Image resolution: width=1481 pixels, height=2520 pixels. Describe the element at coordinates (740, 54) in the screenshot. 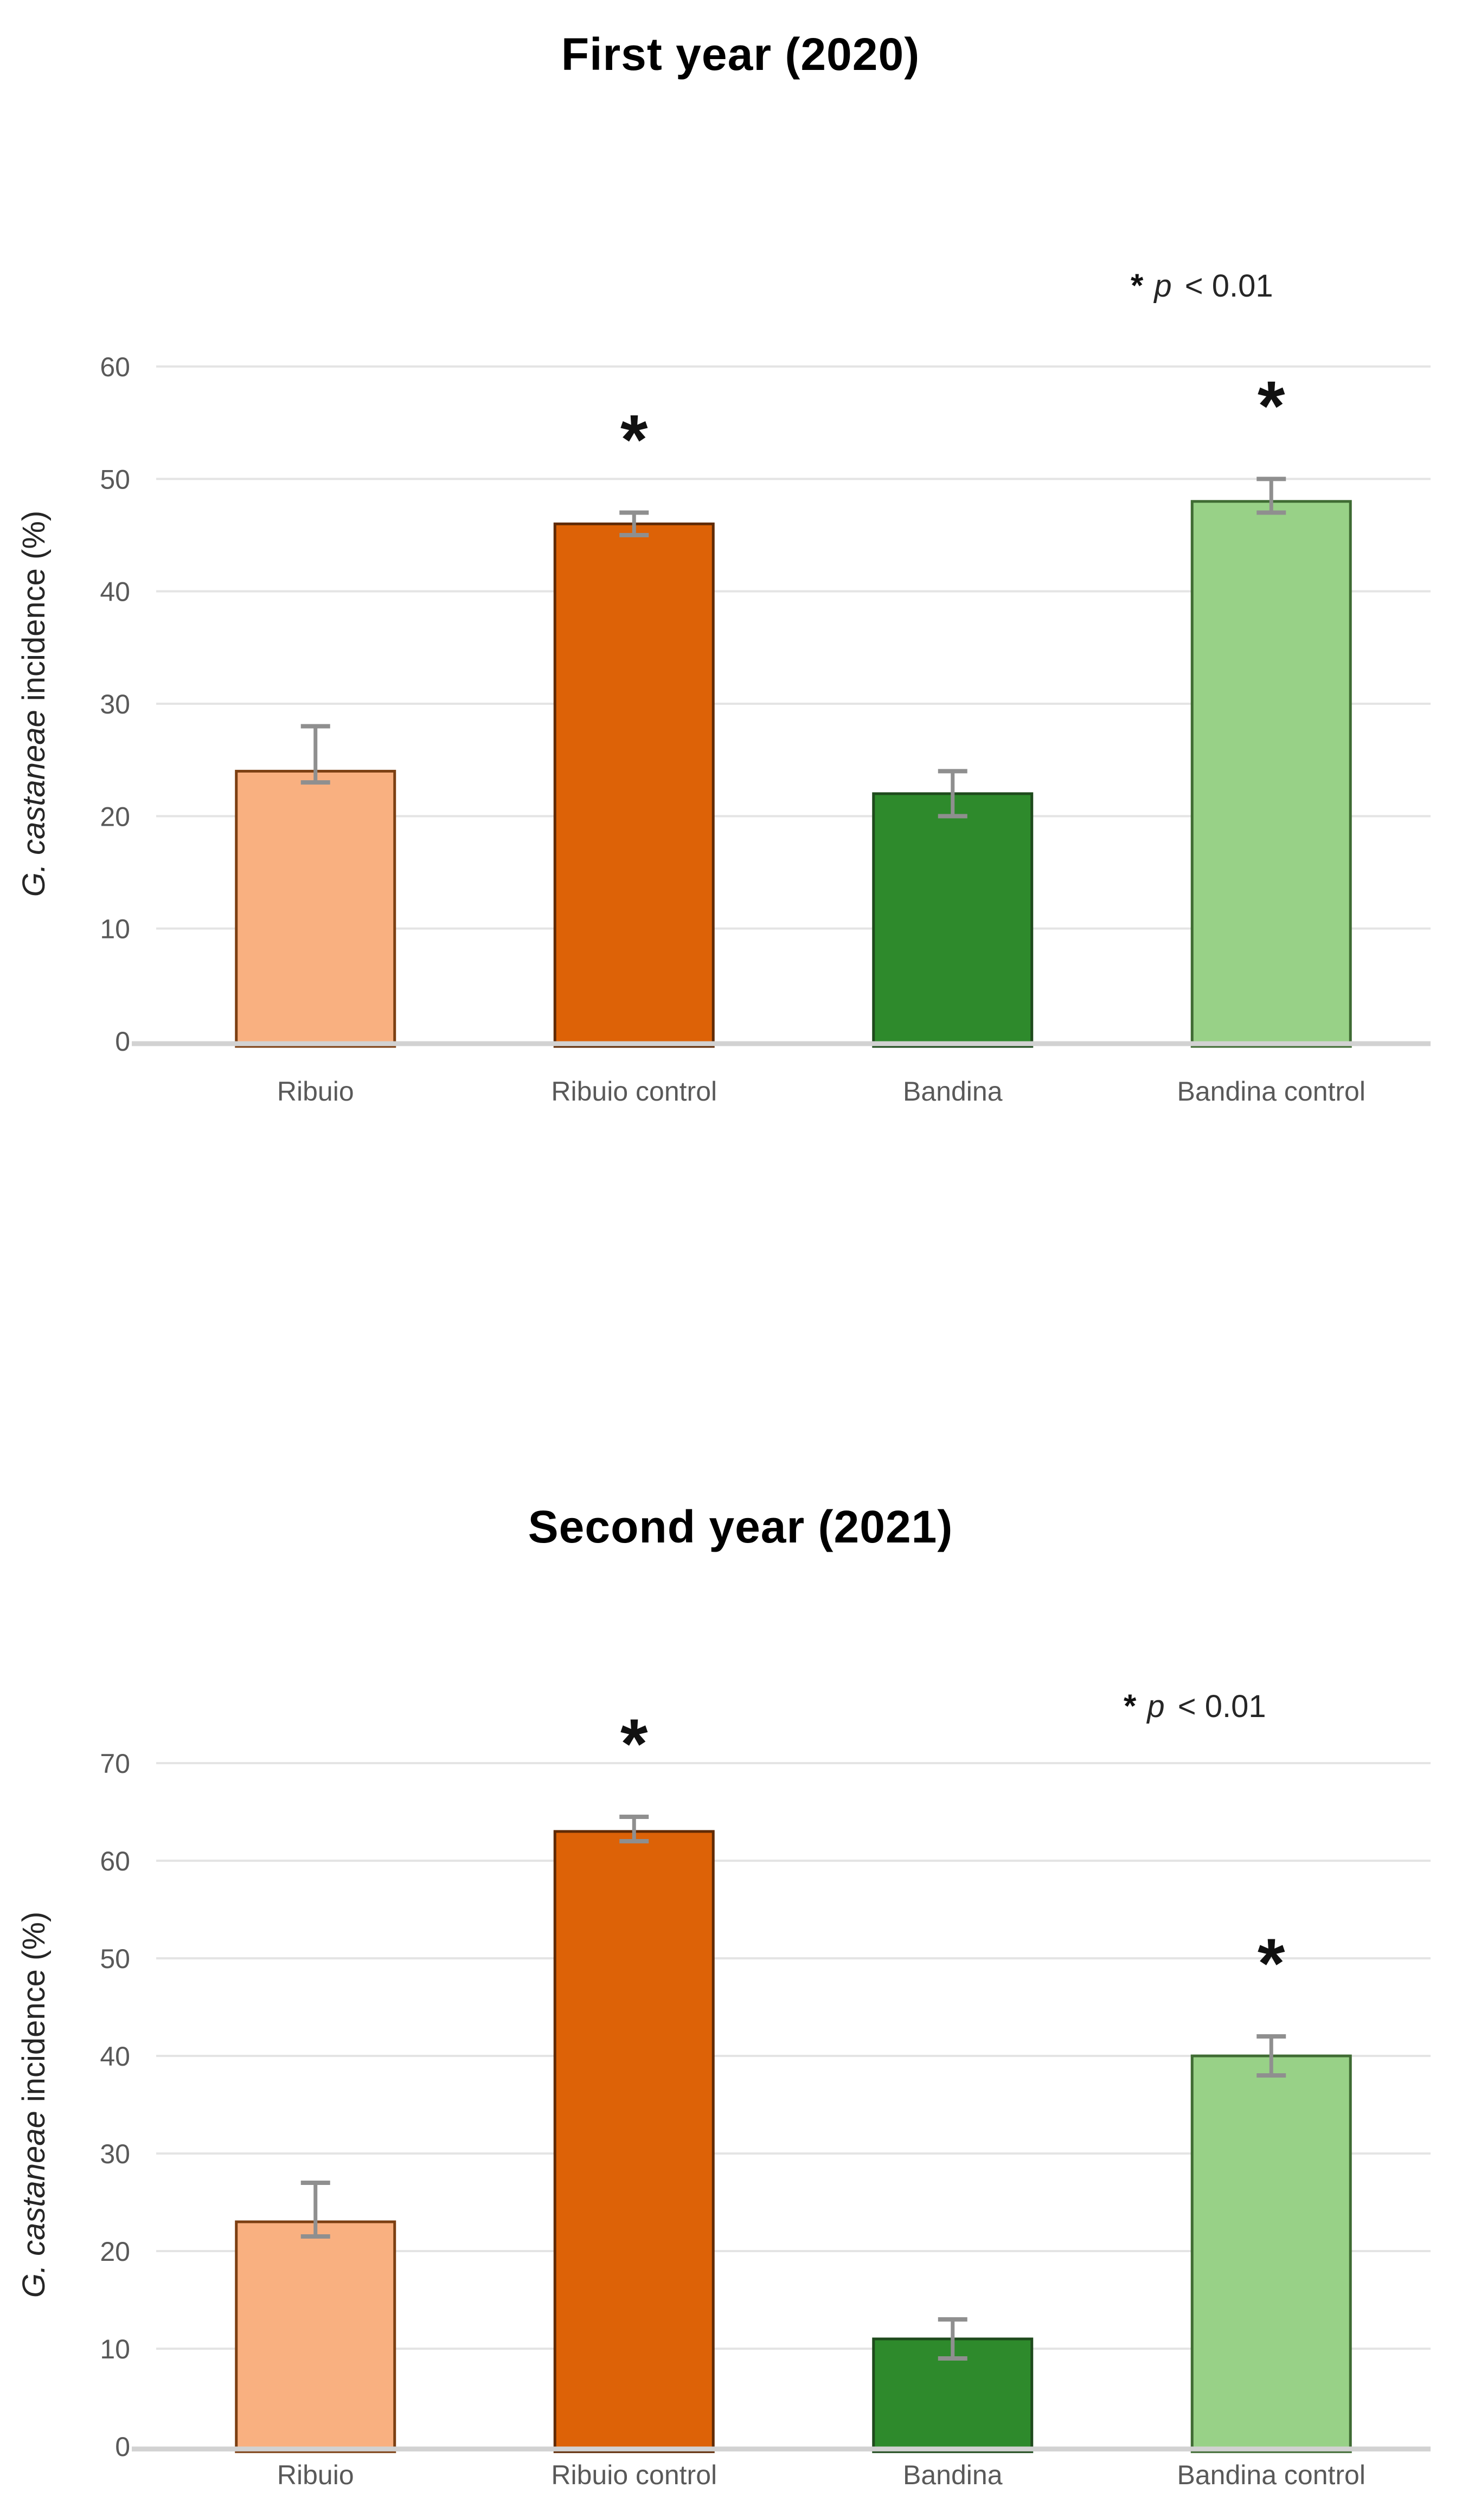

I see `chart-title: First year (2020)` at that location.